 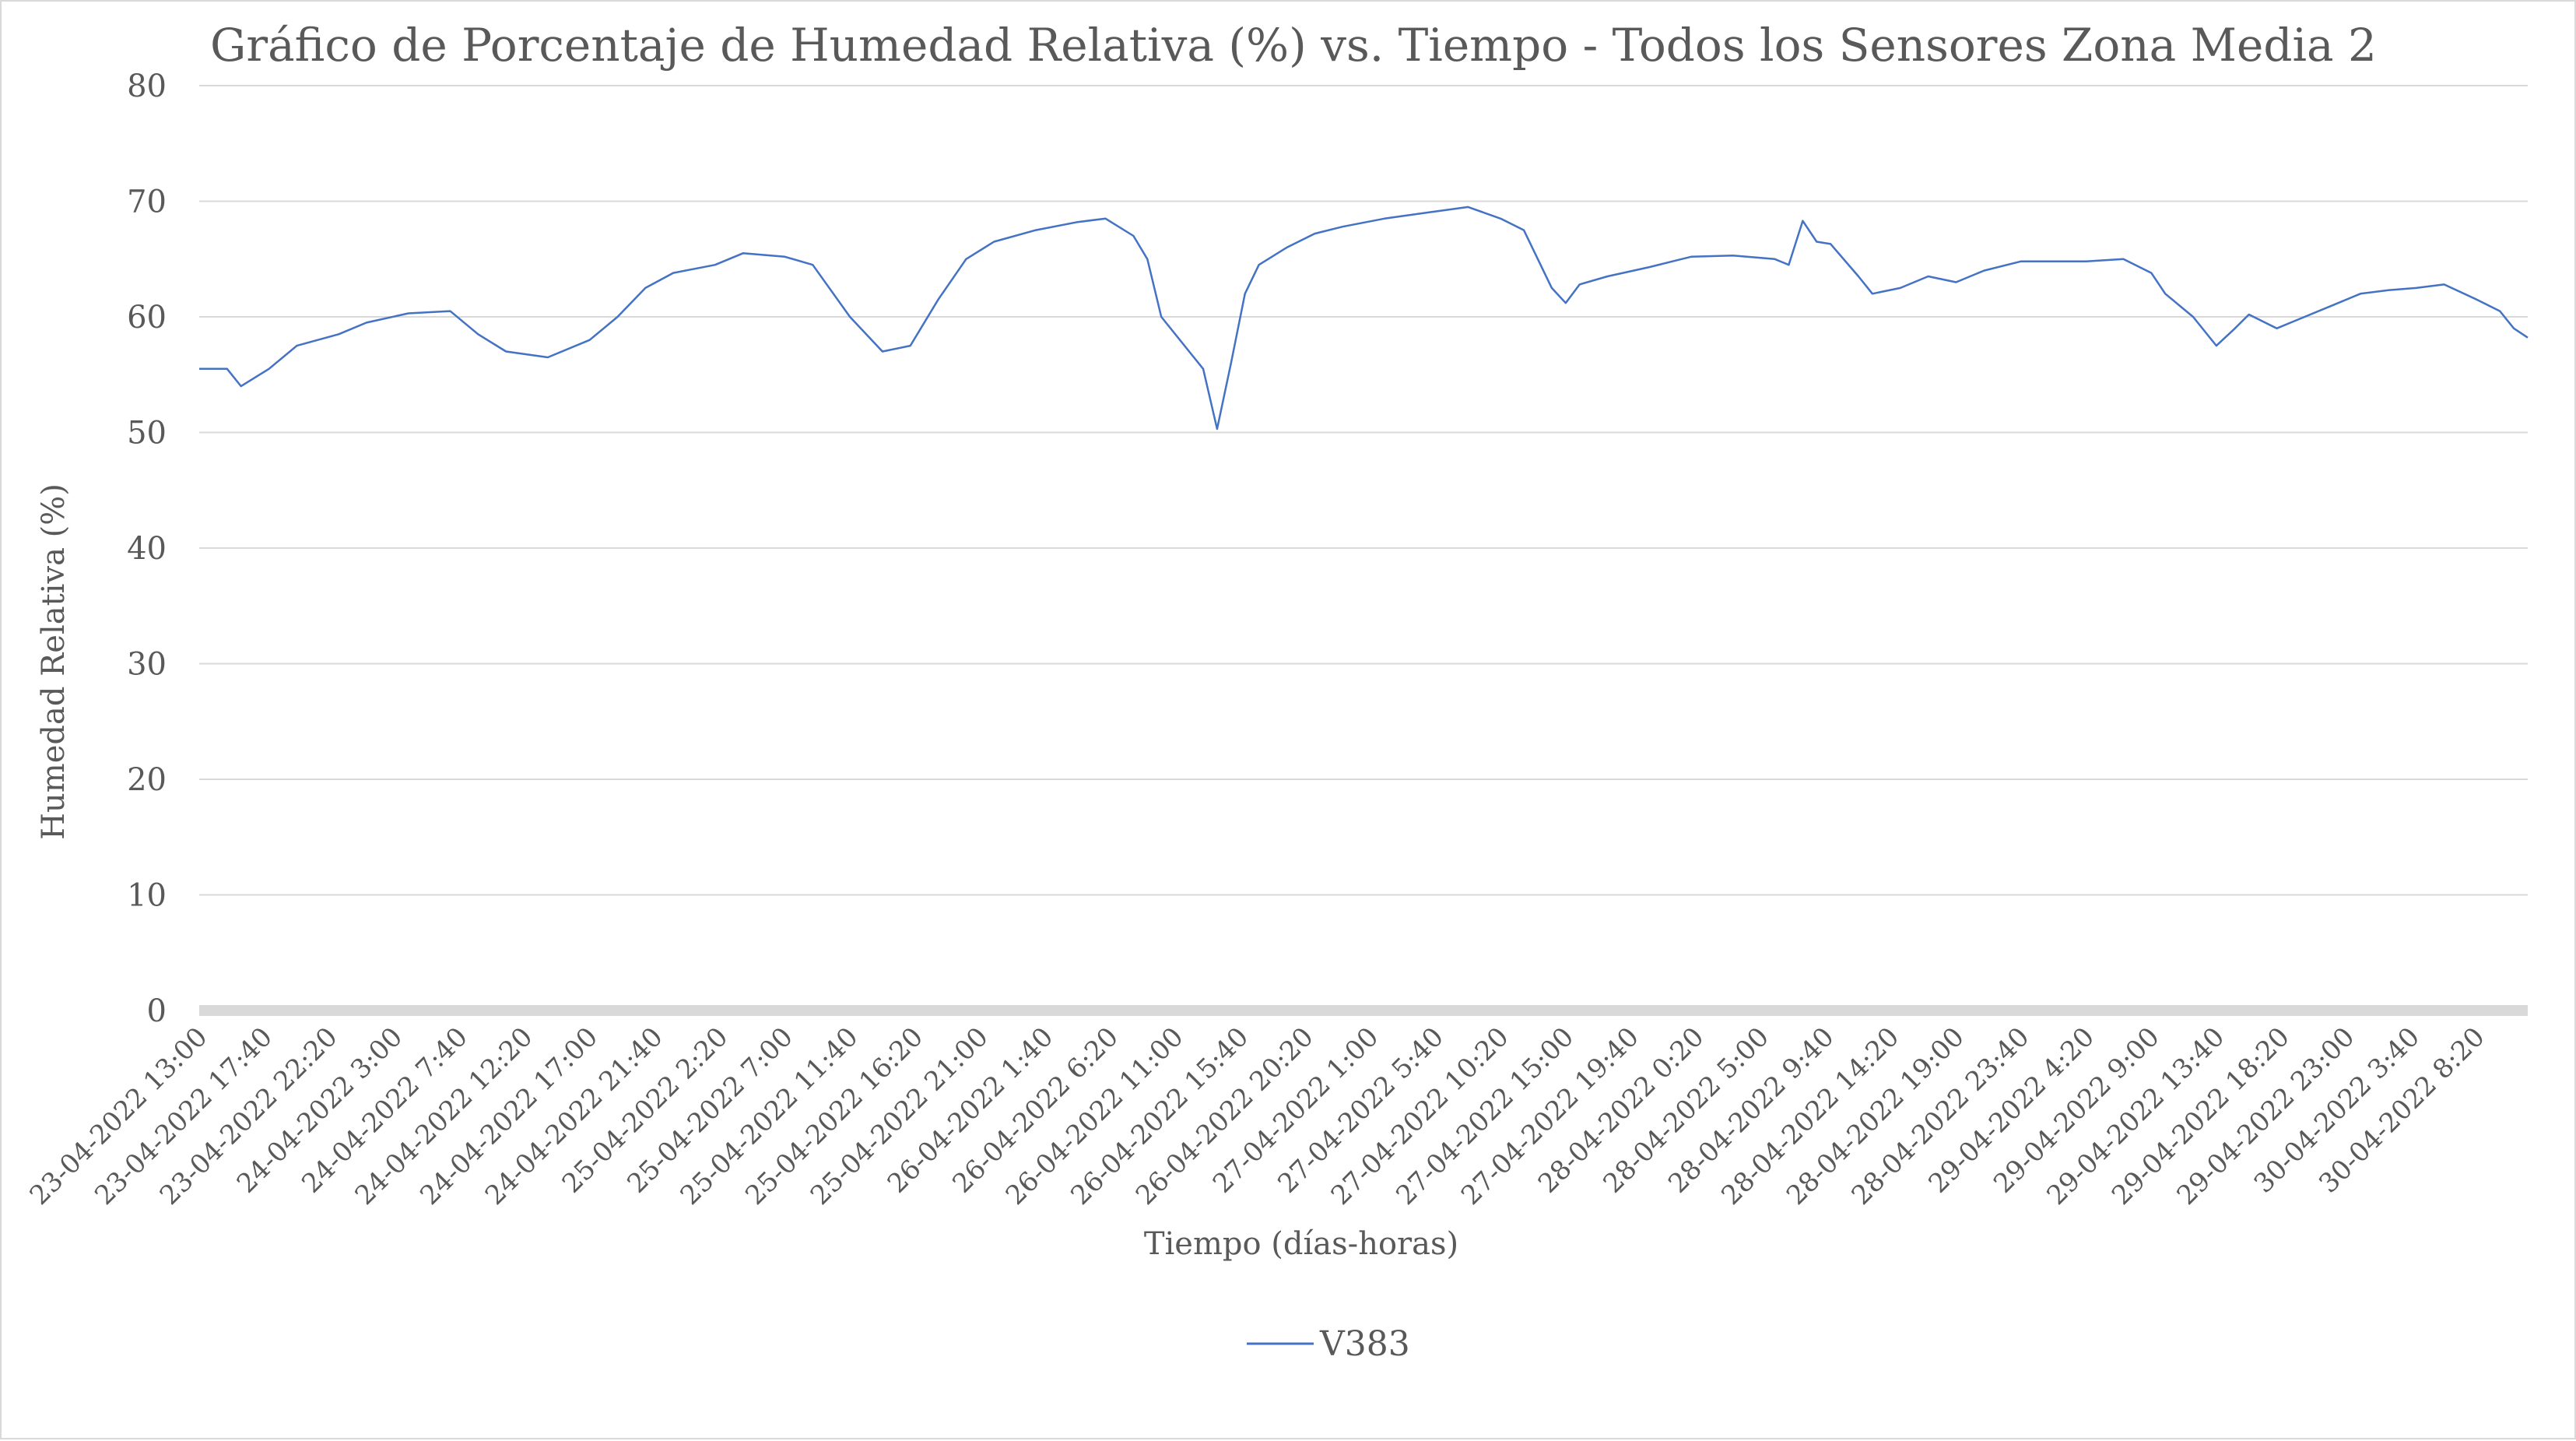 I want to click on y-tick-label: 10, so click(x=147, y=896).